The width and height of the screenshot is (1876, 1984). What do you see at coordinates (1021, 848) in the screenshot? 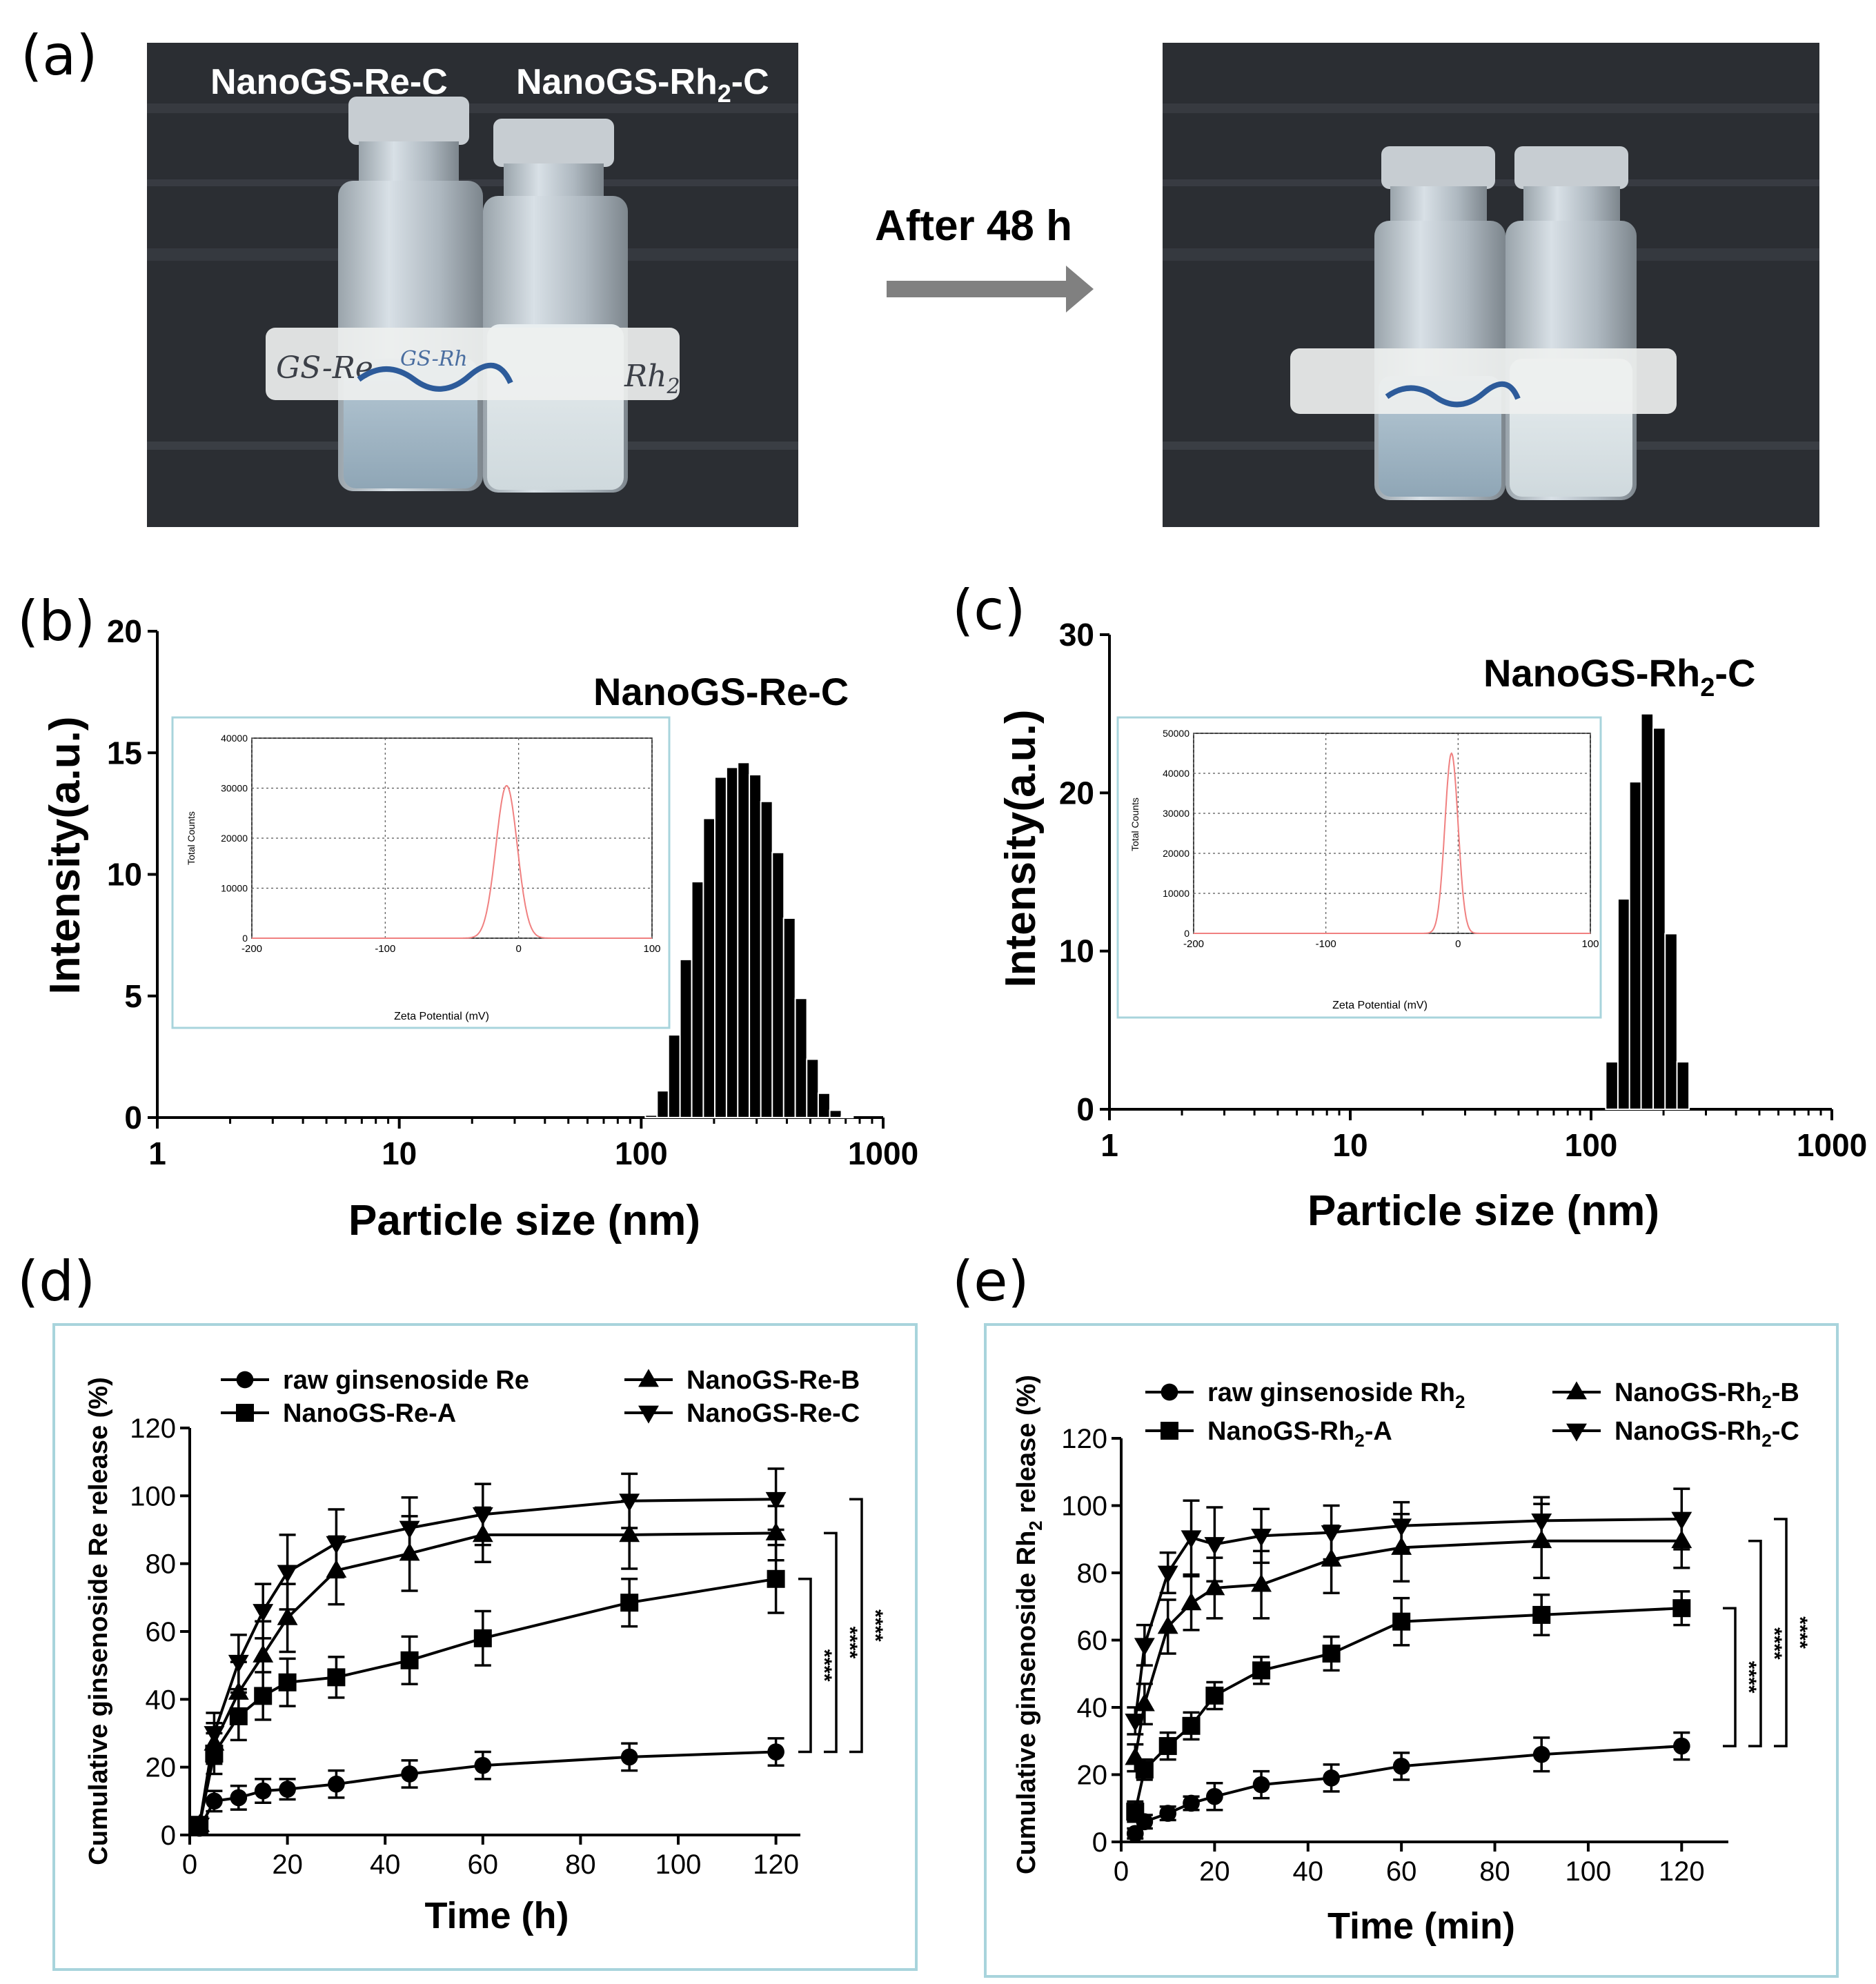
I see `chart-c-ylabel: Intensity(a.u.)` at bounding box center [1021, 848].